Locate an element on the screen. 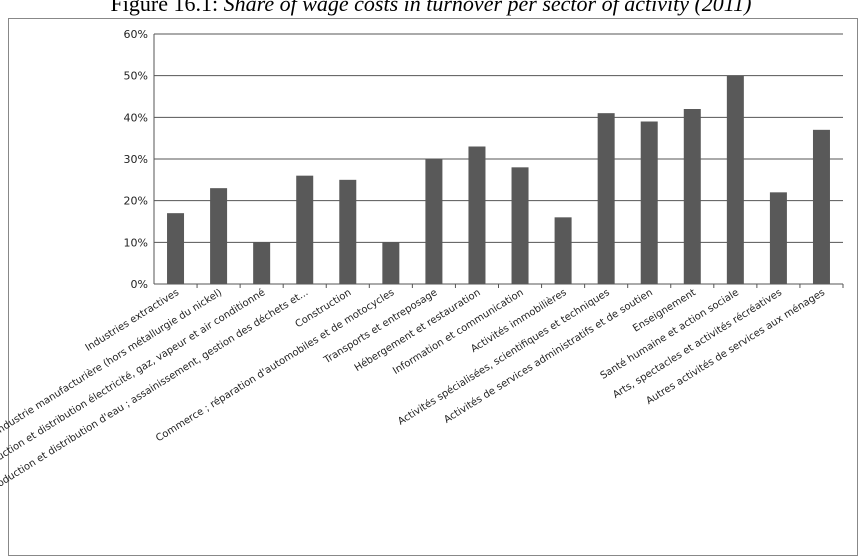  y-tick-label: 50% is located at coordinates (136, 76).